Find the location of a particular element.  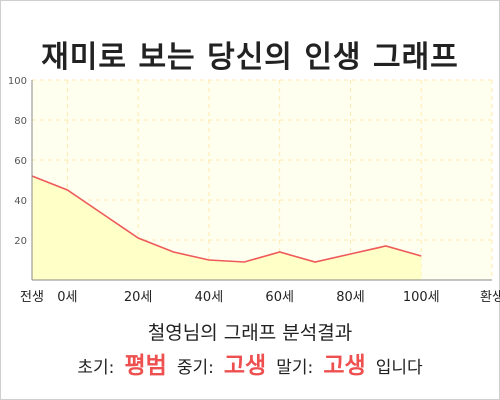

mid-stage-value: 고생 is located at coordinates (245, 366).